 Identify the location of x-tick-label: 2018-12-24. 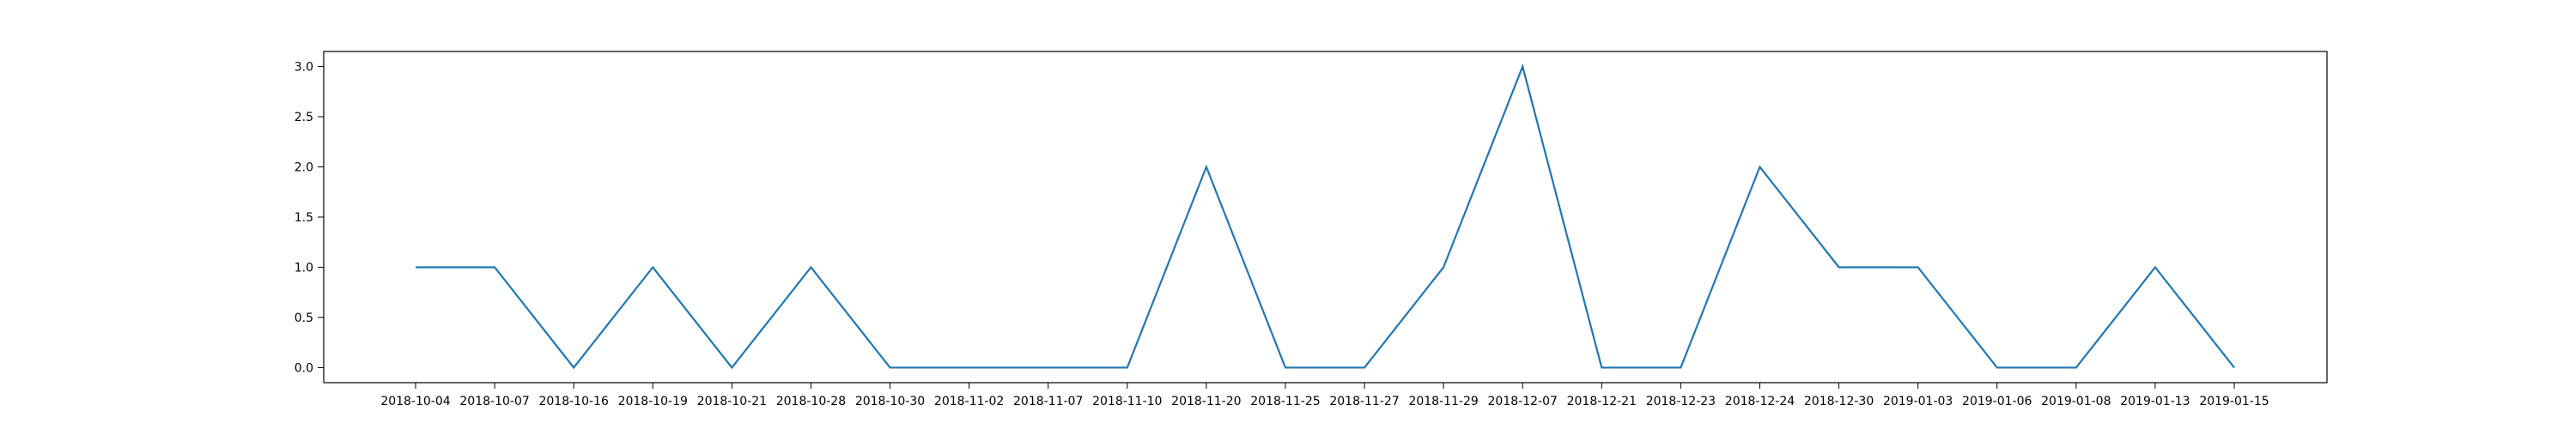
(1760, 401).